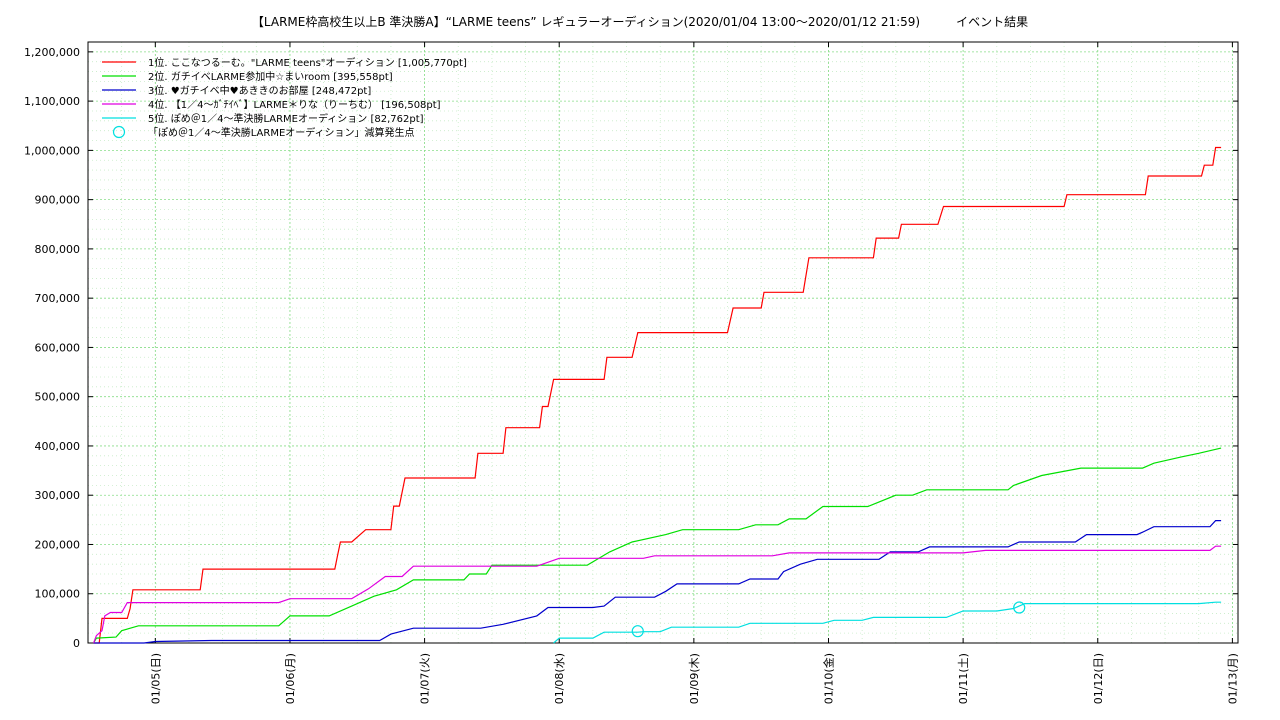 The image size is (1280, 720). I want to click on x-tick-label: 01/05(日), so click(155, 678).